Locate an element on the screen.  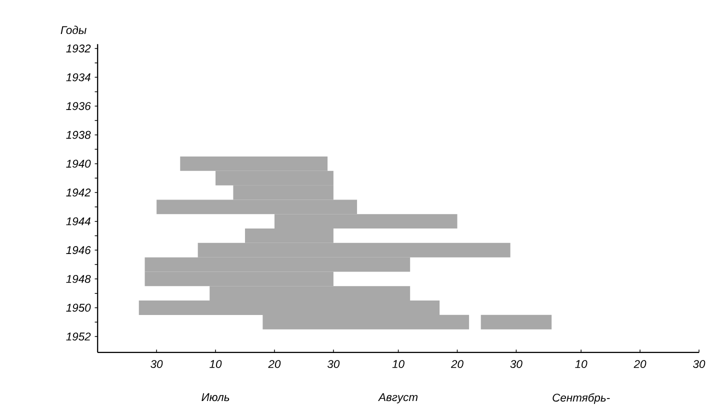
y-tick-label: 1950 is located at coordinates (78, 308).